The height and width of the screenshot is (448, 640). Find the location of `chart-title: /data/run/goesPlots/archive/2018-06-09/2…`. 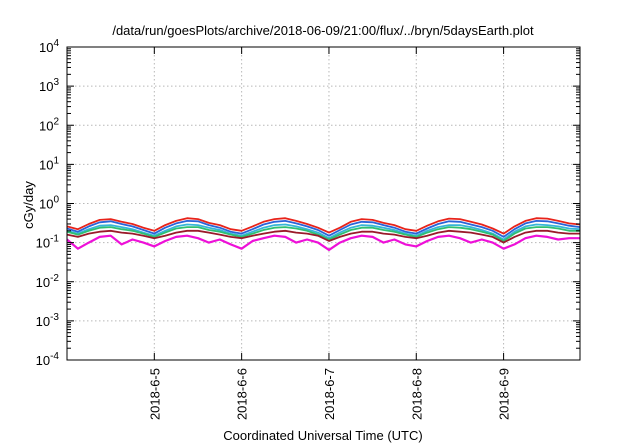

chart-title: /data/run/goesPlots/archive/2018-06-09/2… is located at coordinates (323, 30).